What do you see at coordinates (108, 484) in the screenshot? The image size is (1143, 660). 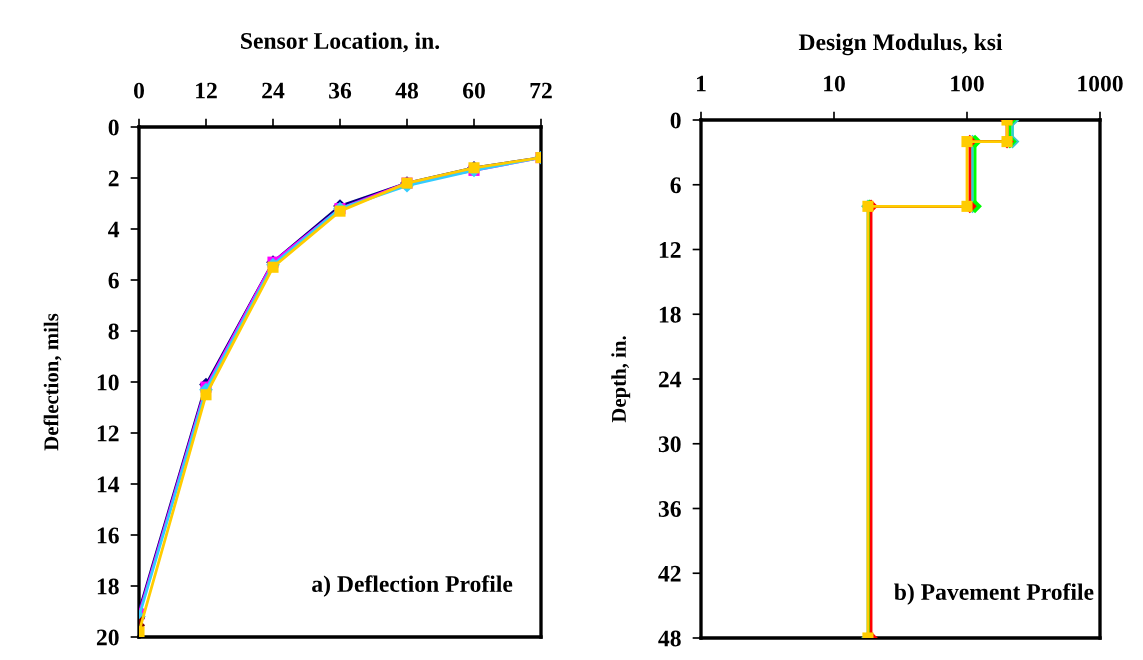 I see `y-tick-label: 14` at bounding box center [108, 484].